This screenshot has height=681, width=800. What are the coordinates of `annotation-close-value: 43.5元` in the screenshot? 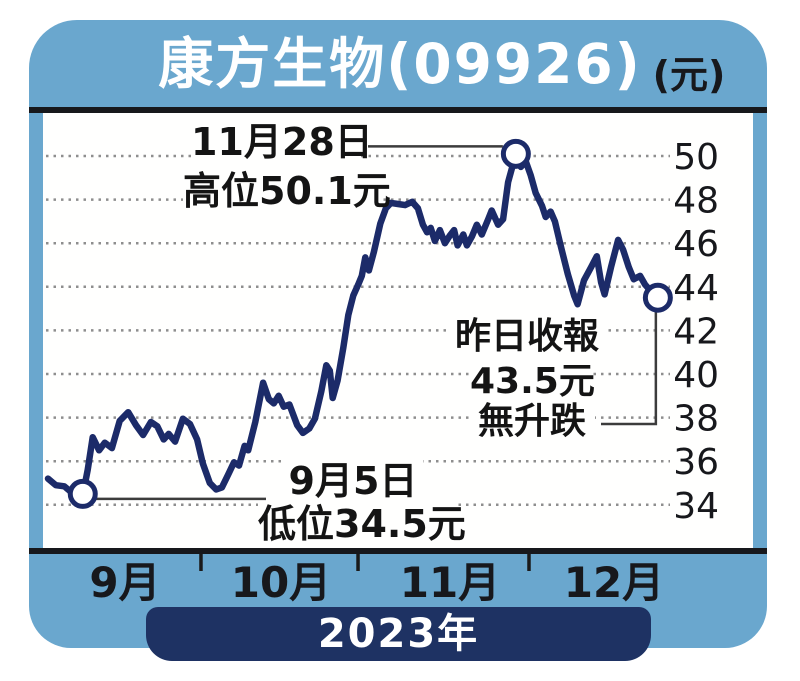 It's located at (532, 381).